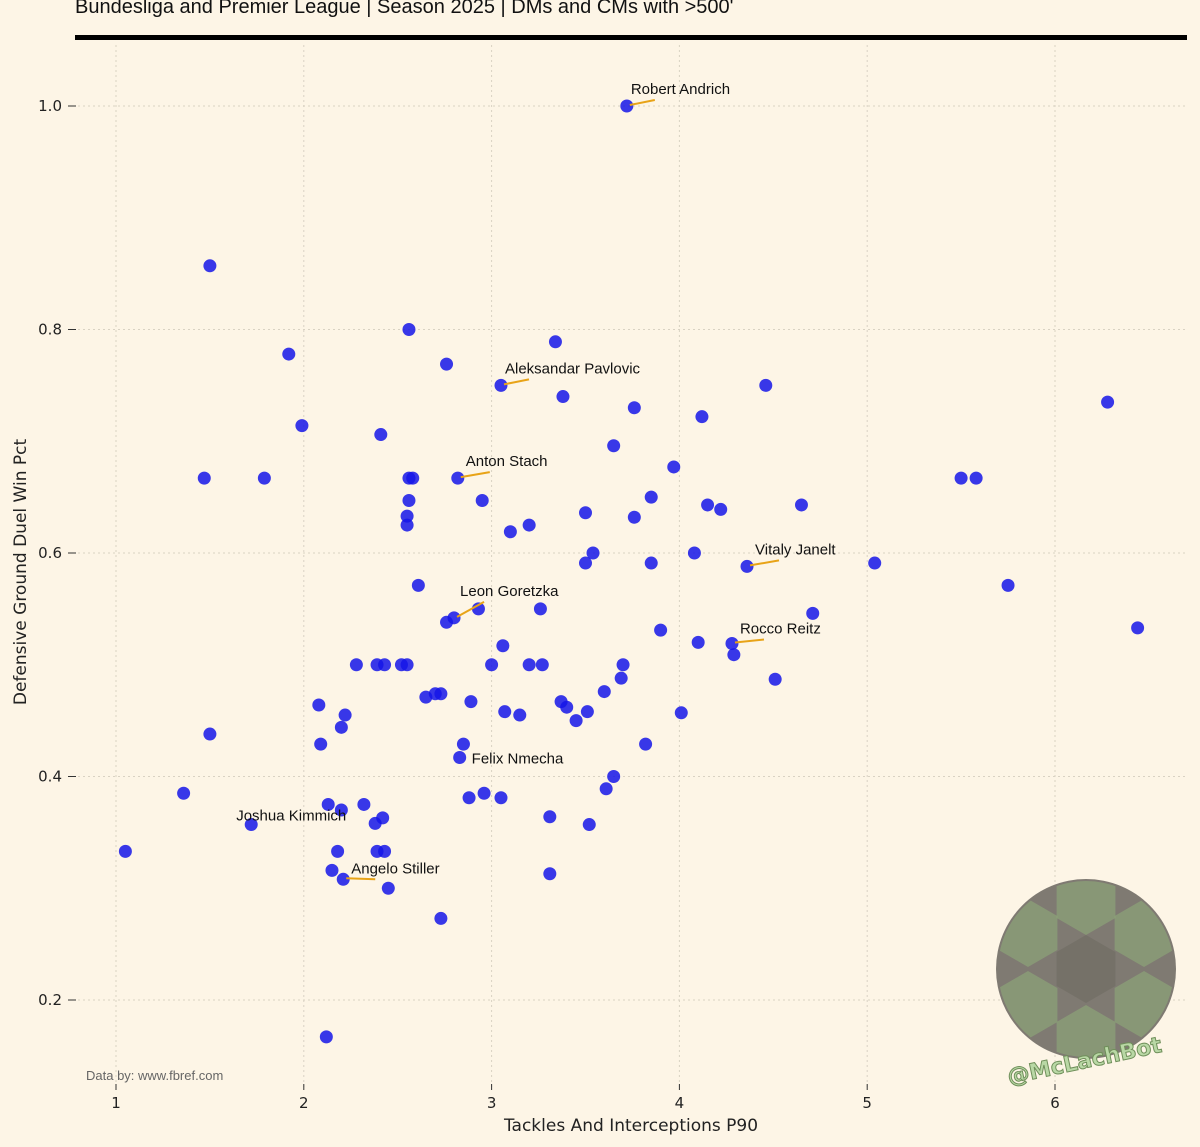  Describe the element at coordinates (50, 330) in the screenshot. I see `y-tick-label: 0.8` at that location.